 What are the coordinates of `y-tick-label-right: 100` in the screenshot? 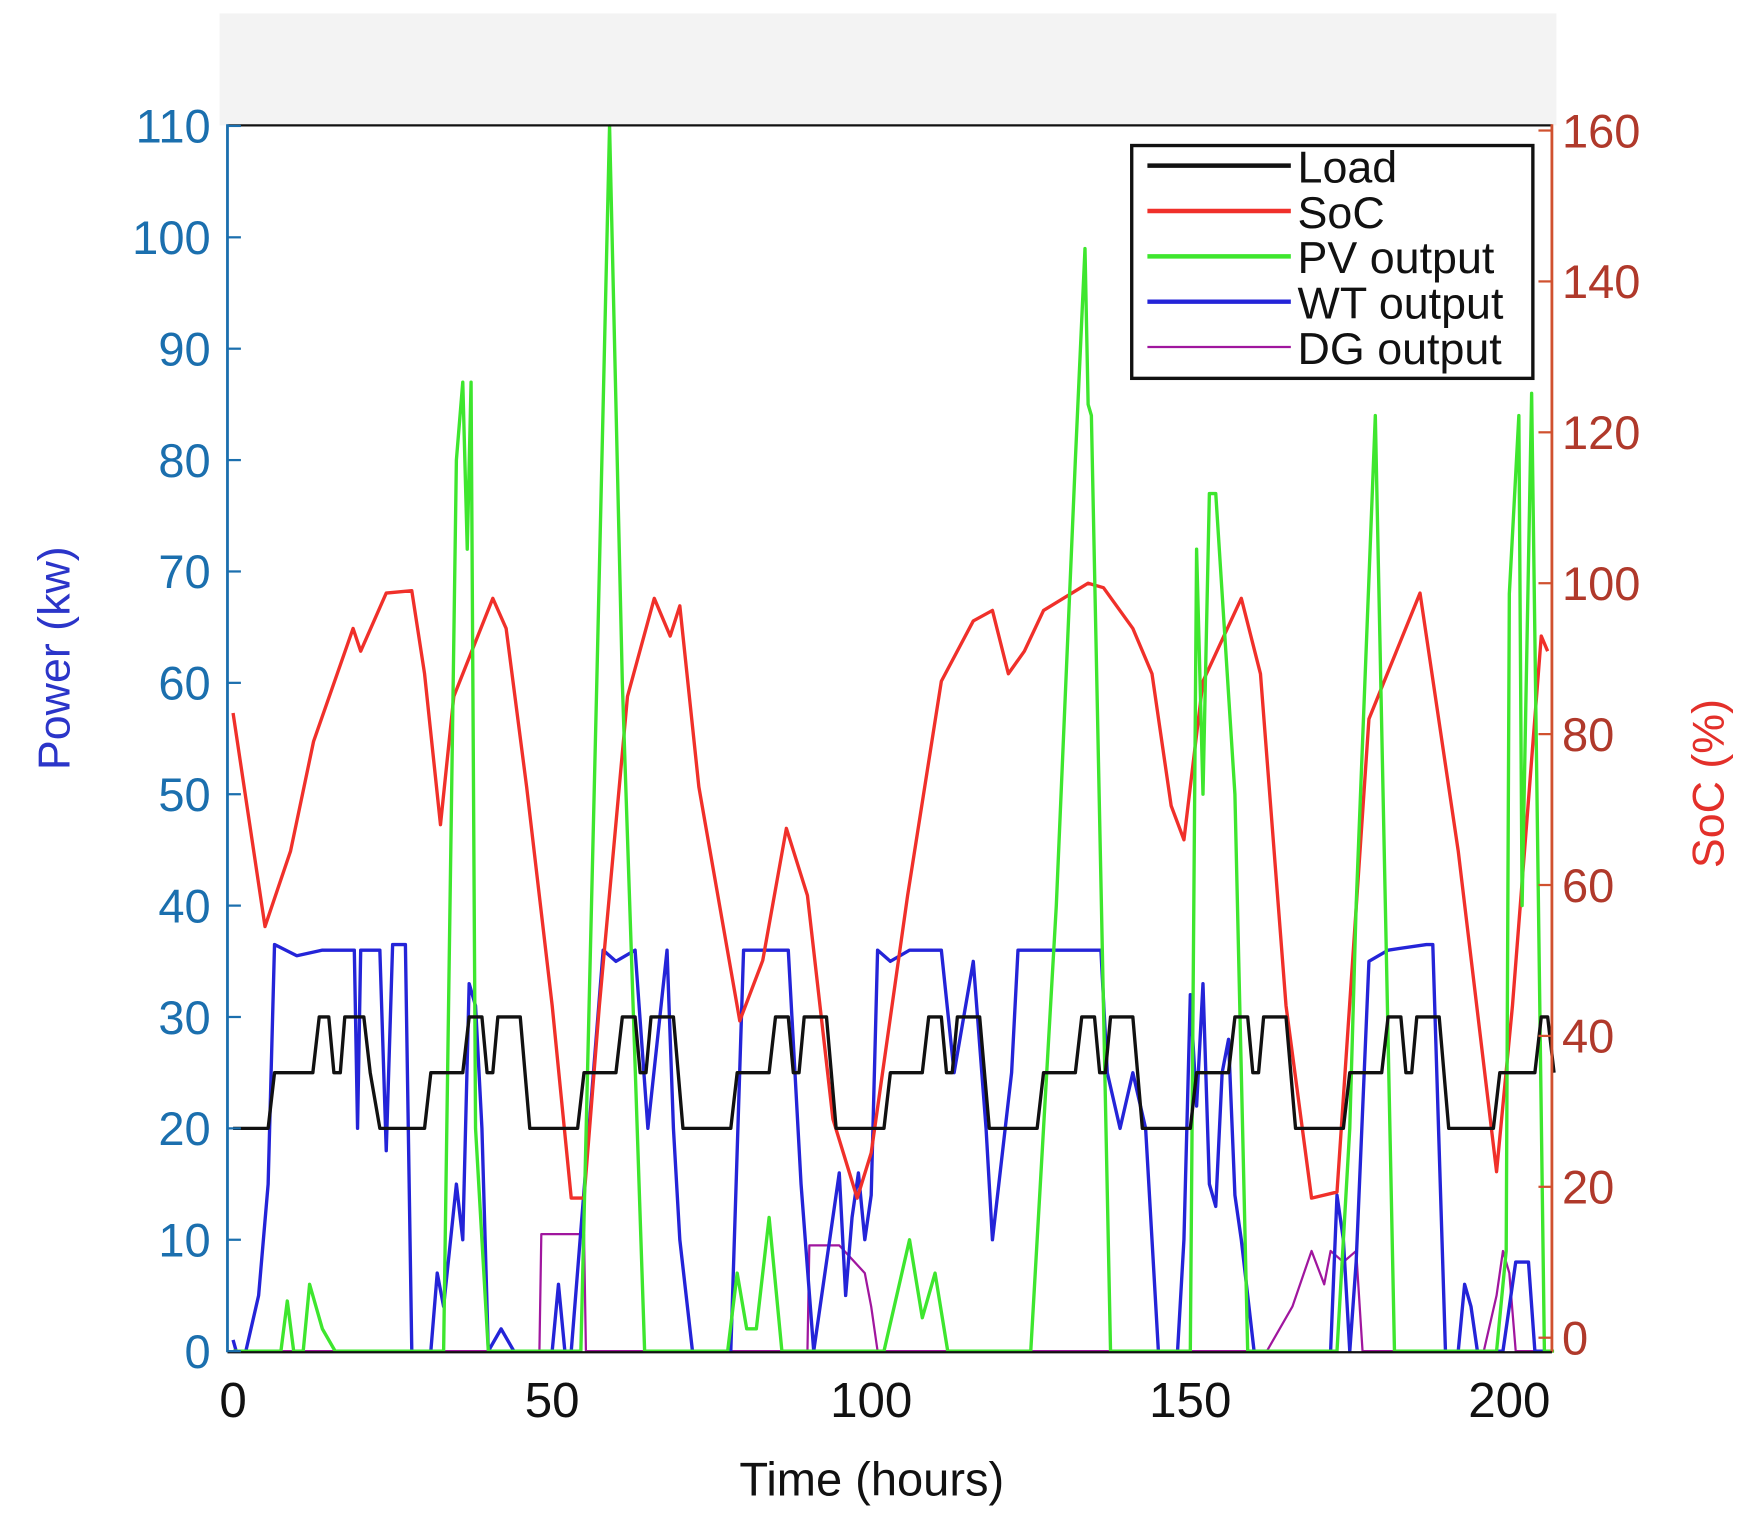 It's located at (1601, 583).